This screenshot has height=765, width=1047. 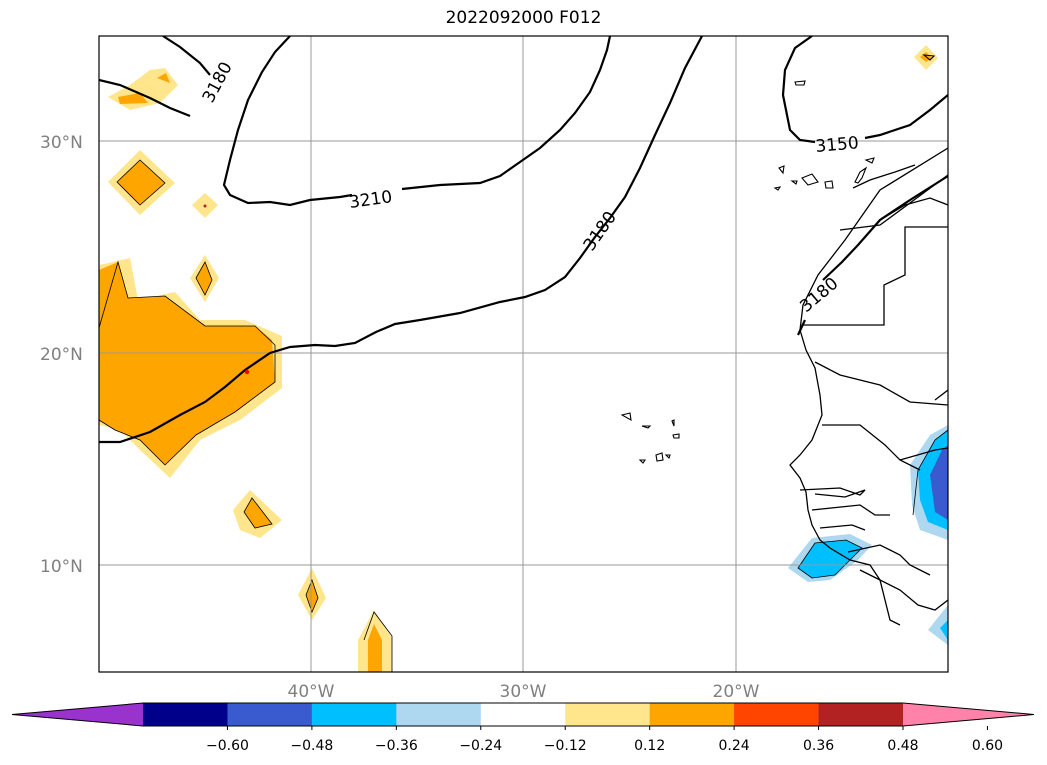 What do you see at coordinates (734, 746) in the screenshot?
I see `colorbar-tick-label: 0.24` at bounding box center [734, 746].